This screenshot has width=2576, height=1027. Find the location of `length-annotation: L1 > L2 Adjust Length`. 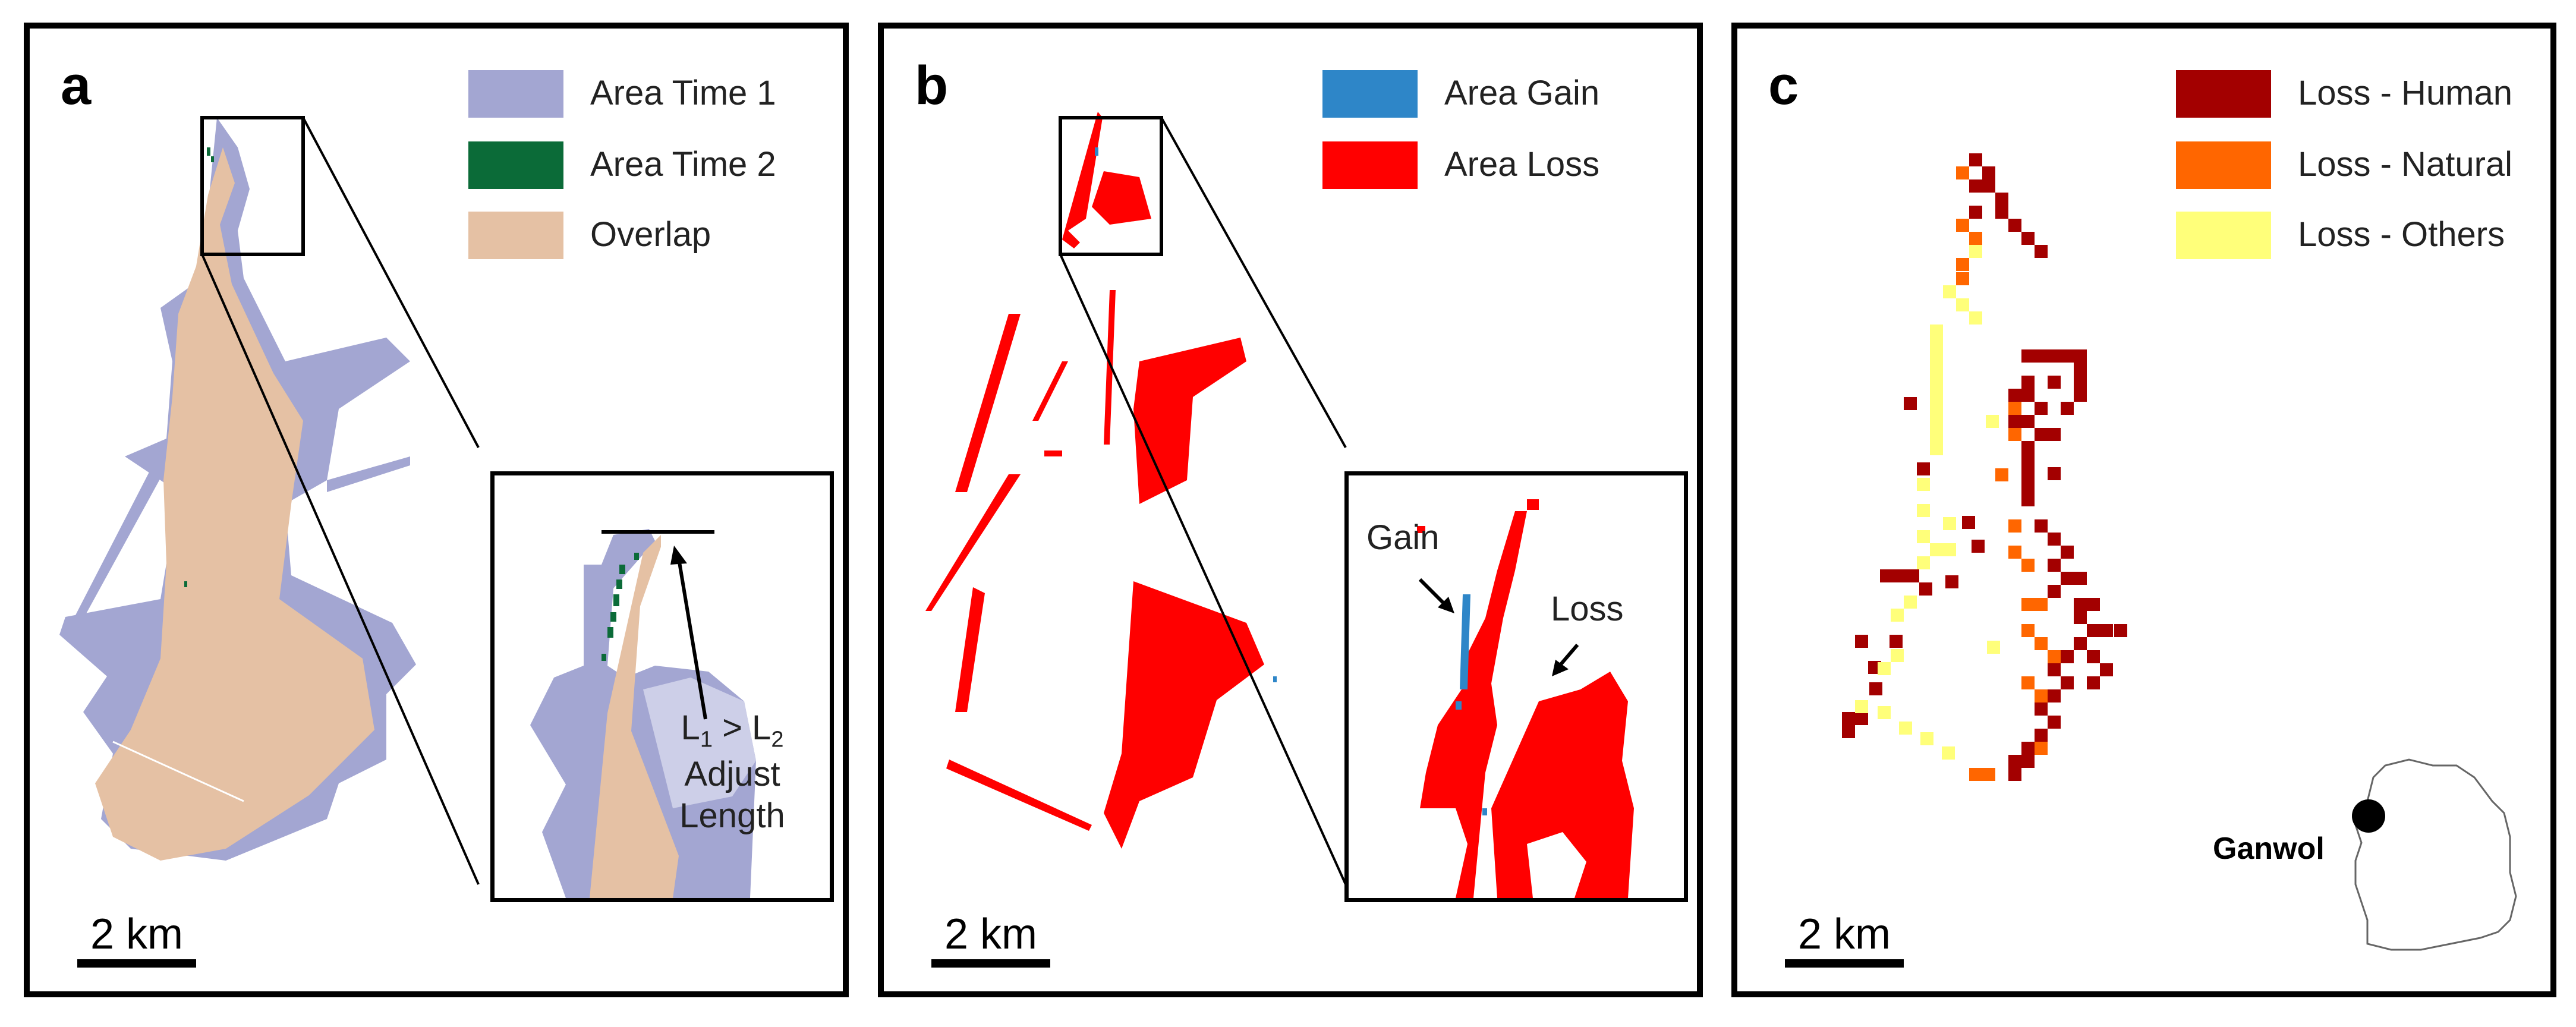

length-annotation: L1 > L2 Adjust Length is located at coordinates (732, 772).